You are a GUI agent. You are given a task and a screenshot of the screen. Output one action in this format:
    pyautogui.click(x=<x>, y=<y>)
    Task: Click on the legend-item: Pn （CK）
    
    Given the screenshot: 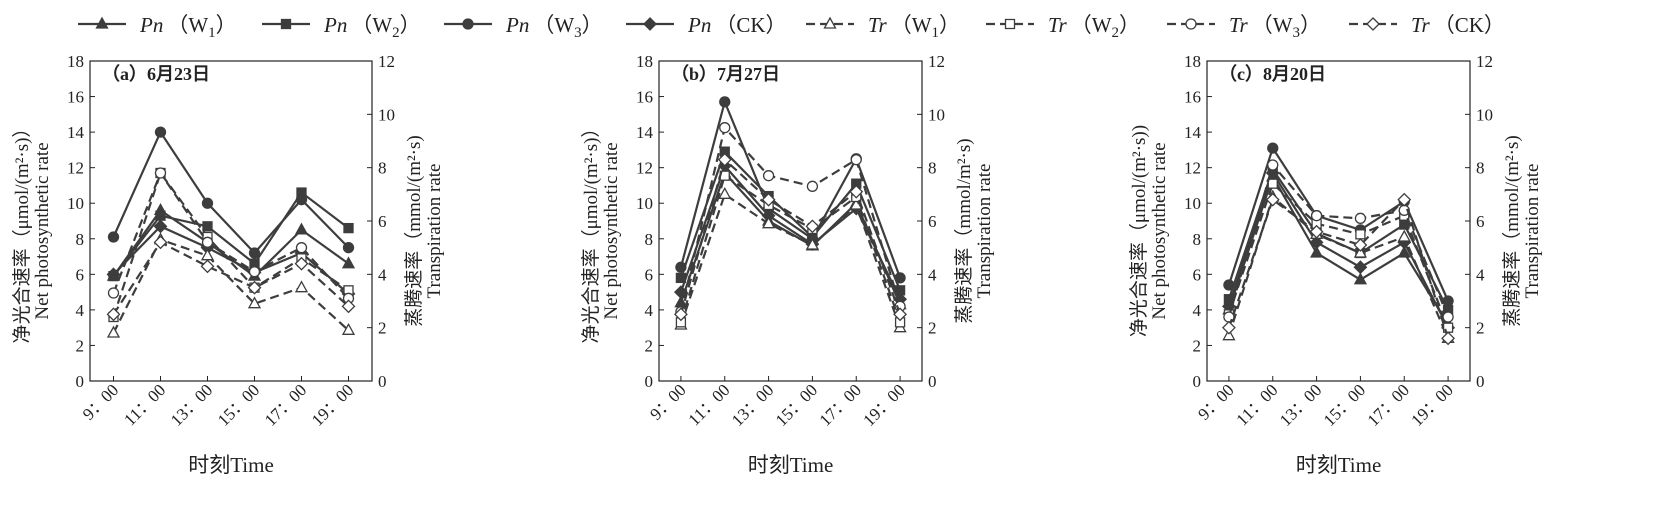 What is the action you would take?
    pyautogui.click(x=706, y=25)
    